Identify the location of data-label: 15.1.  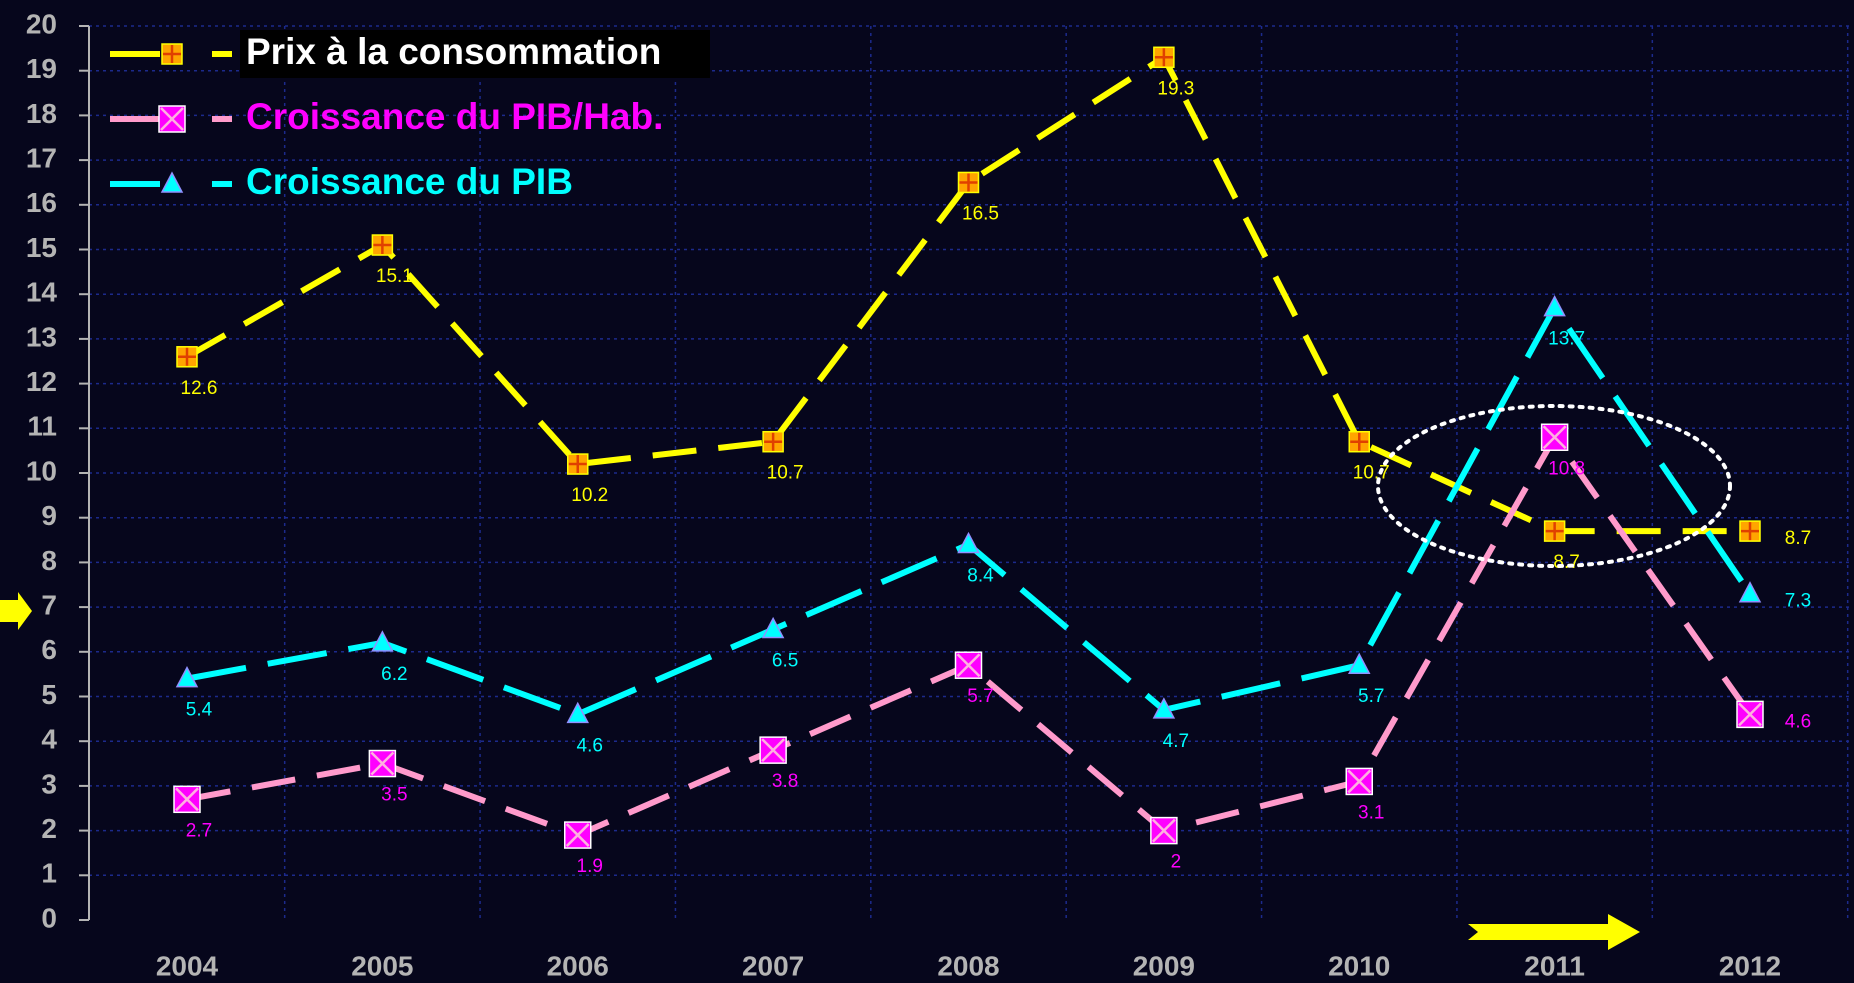
(394, 276).